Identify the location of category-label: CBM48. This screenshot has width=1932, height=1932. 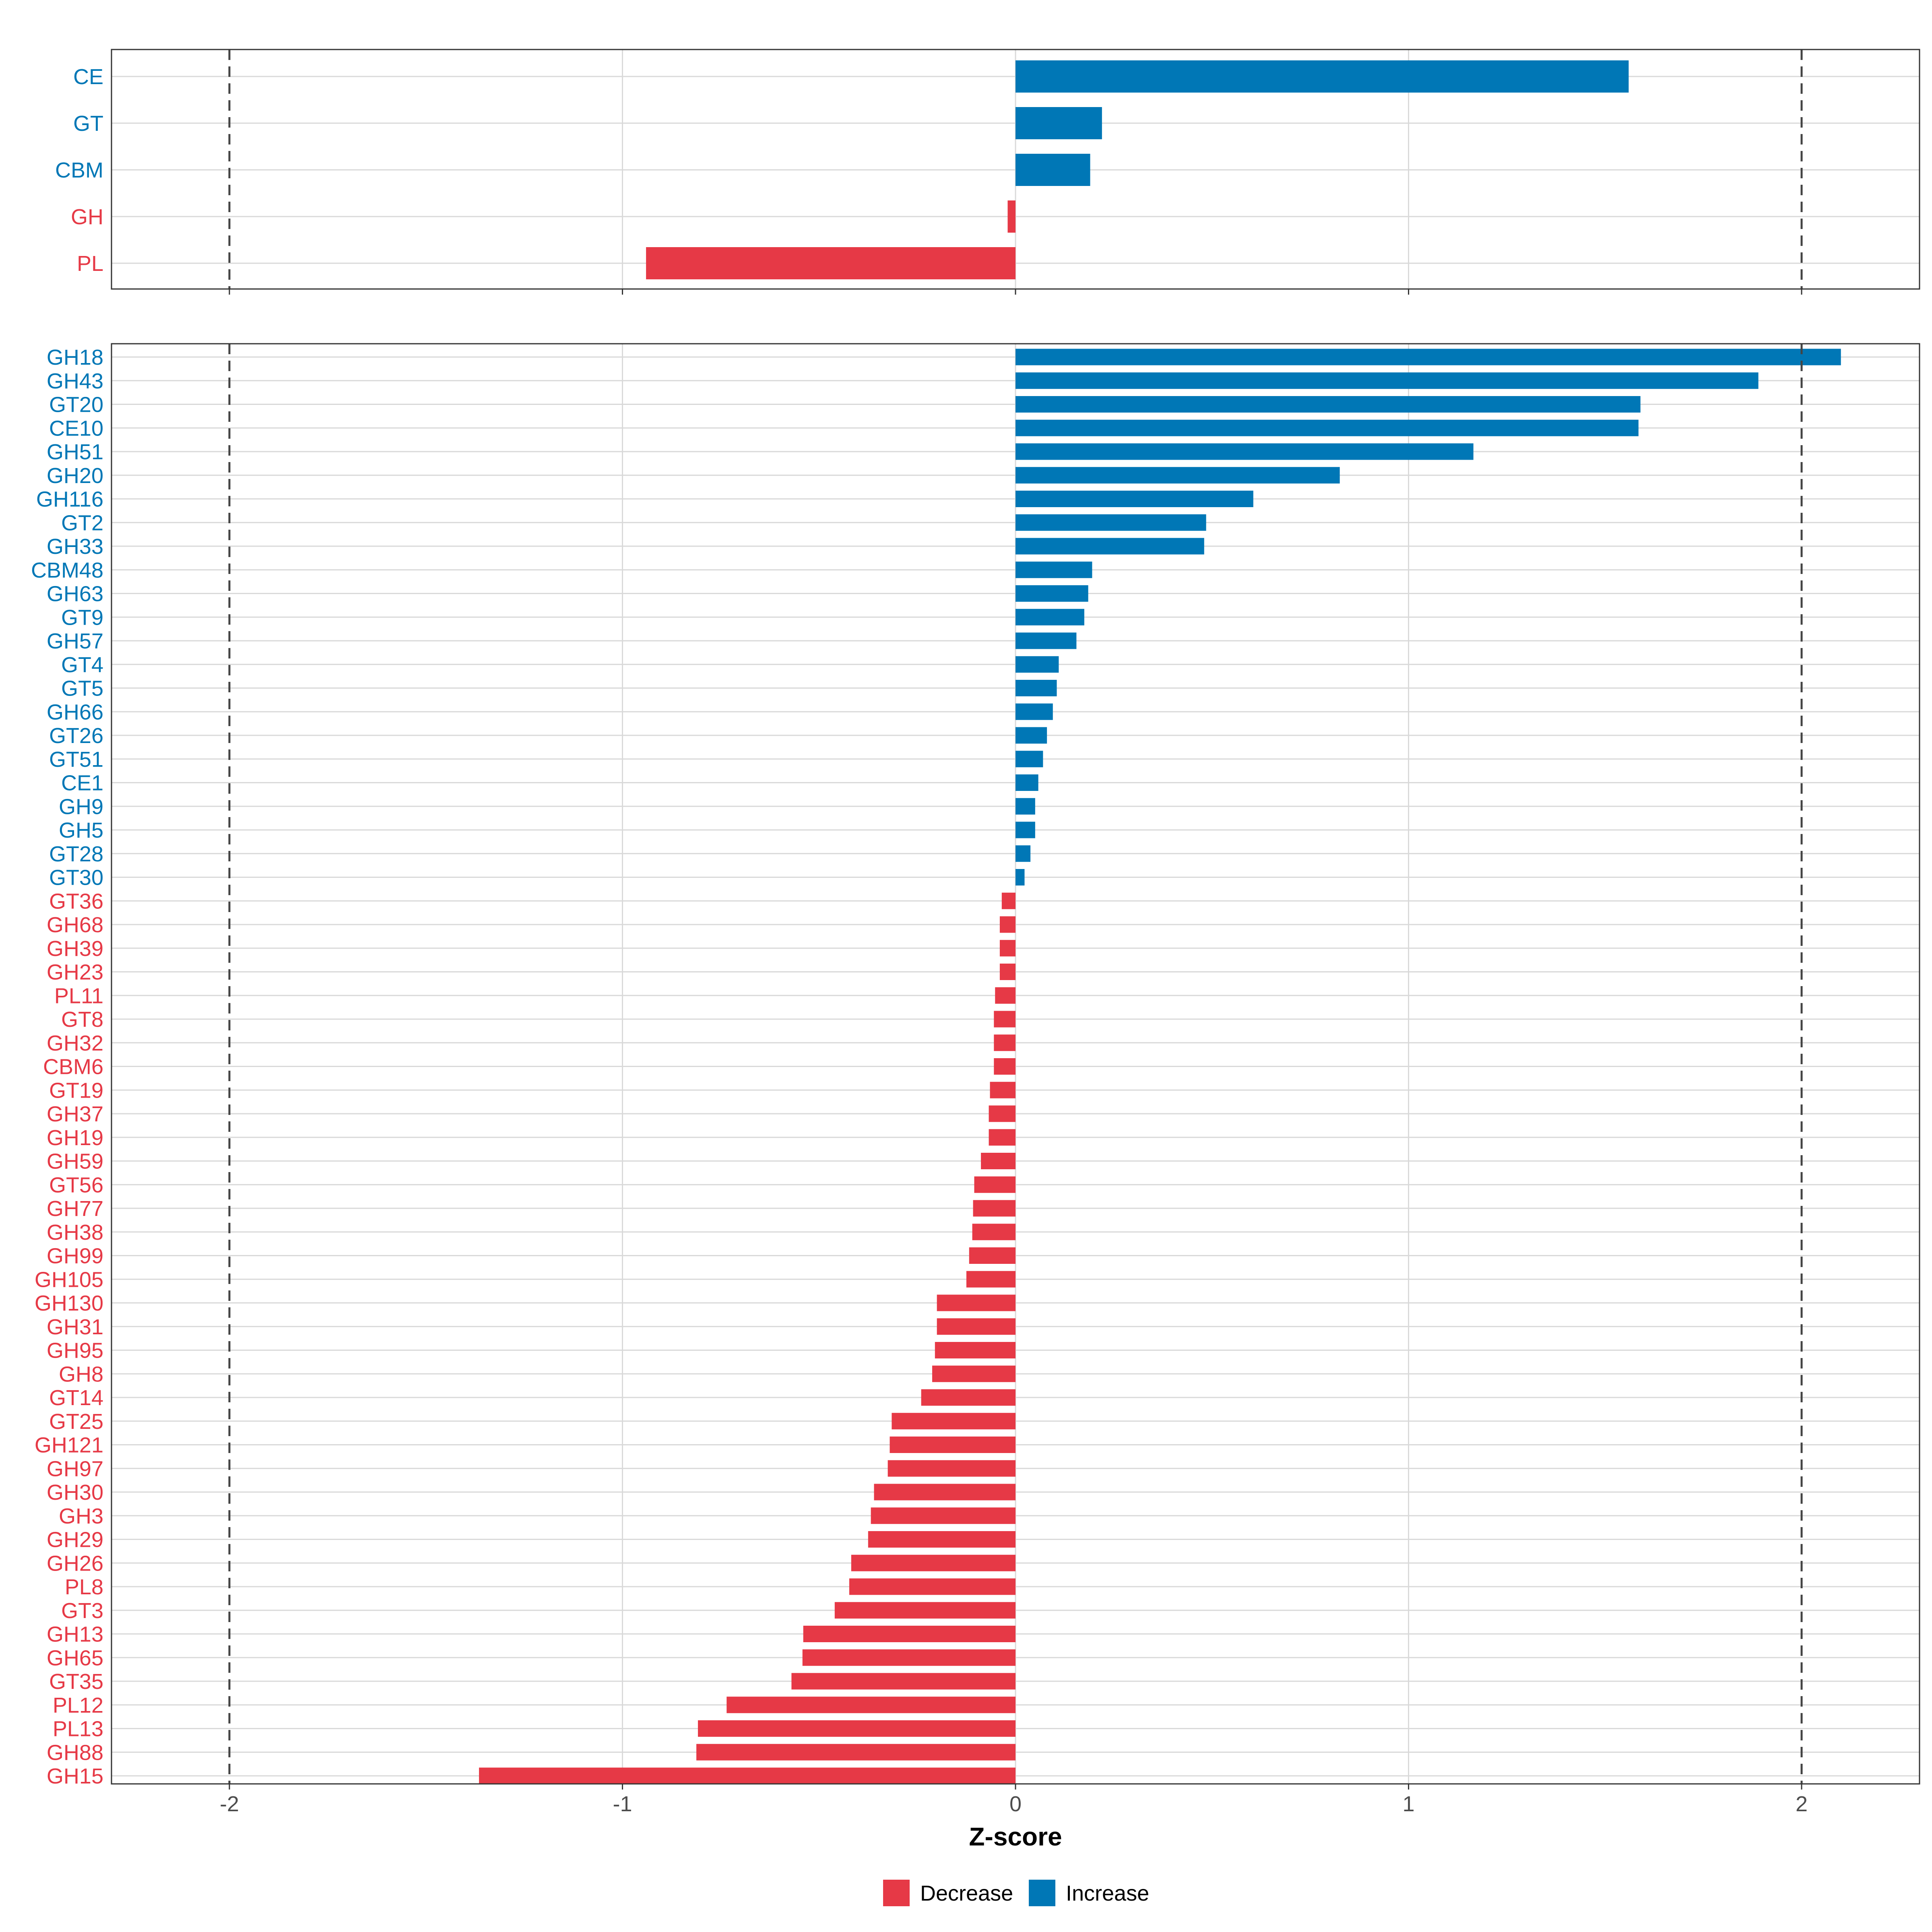
(67, 570).